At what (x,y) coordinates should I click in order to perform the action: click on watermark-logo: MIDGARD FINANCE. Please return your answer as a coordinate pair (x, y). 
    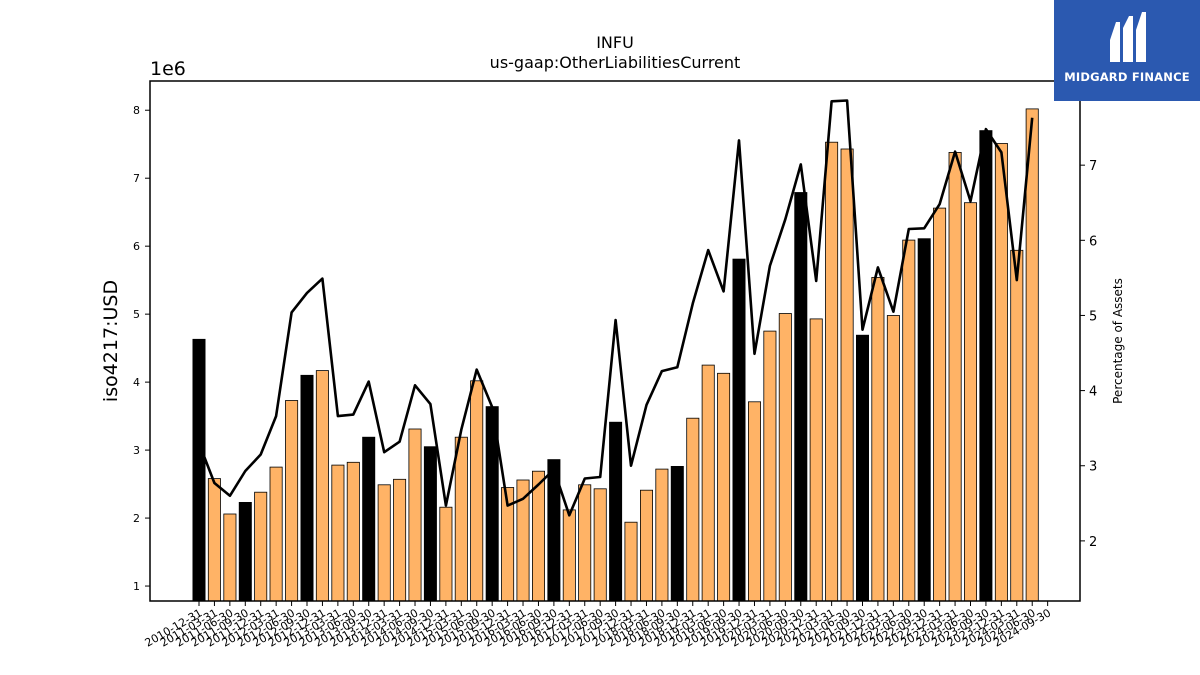
    Looking at the image, I should click on (1127, 50).